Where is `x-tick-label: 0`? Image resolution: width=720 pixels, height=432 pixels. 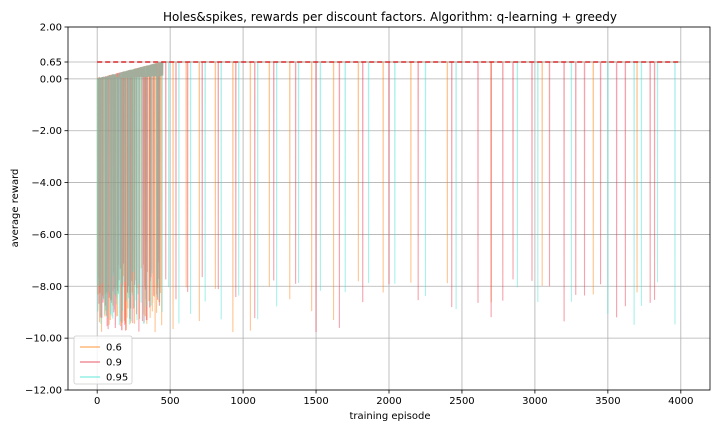 x-tick-label: 0 is located at coordinates (97, 401).